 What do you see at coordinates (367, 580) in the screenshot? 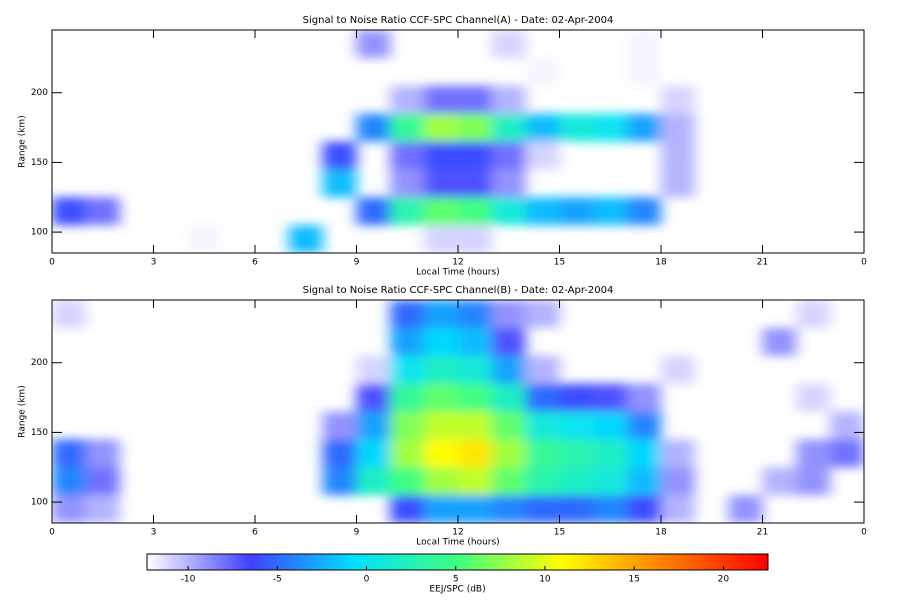
I see `colorbar-tick-label: 0` at bounding box center [367, 580].